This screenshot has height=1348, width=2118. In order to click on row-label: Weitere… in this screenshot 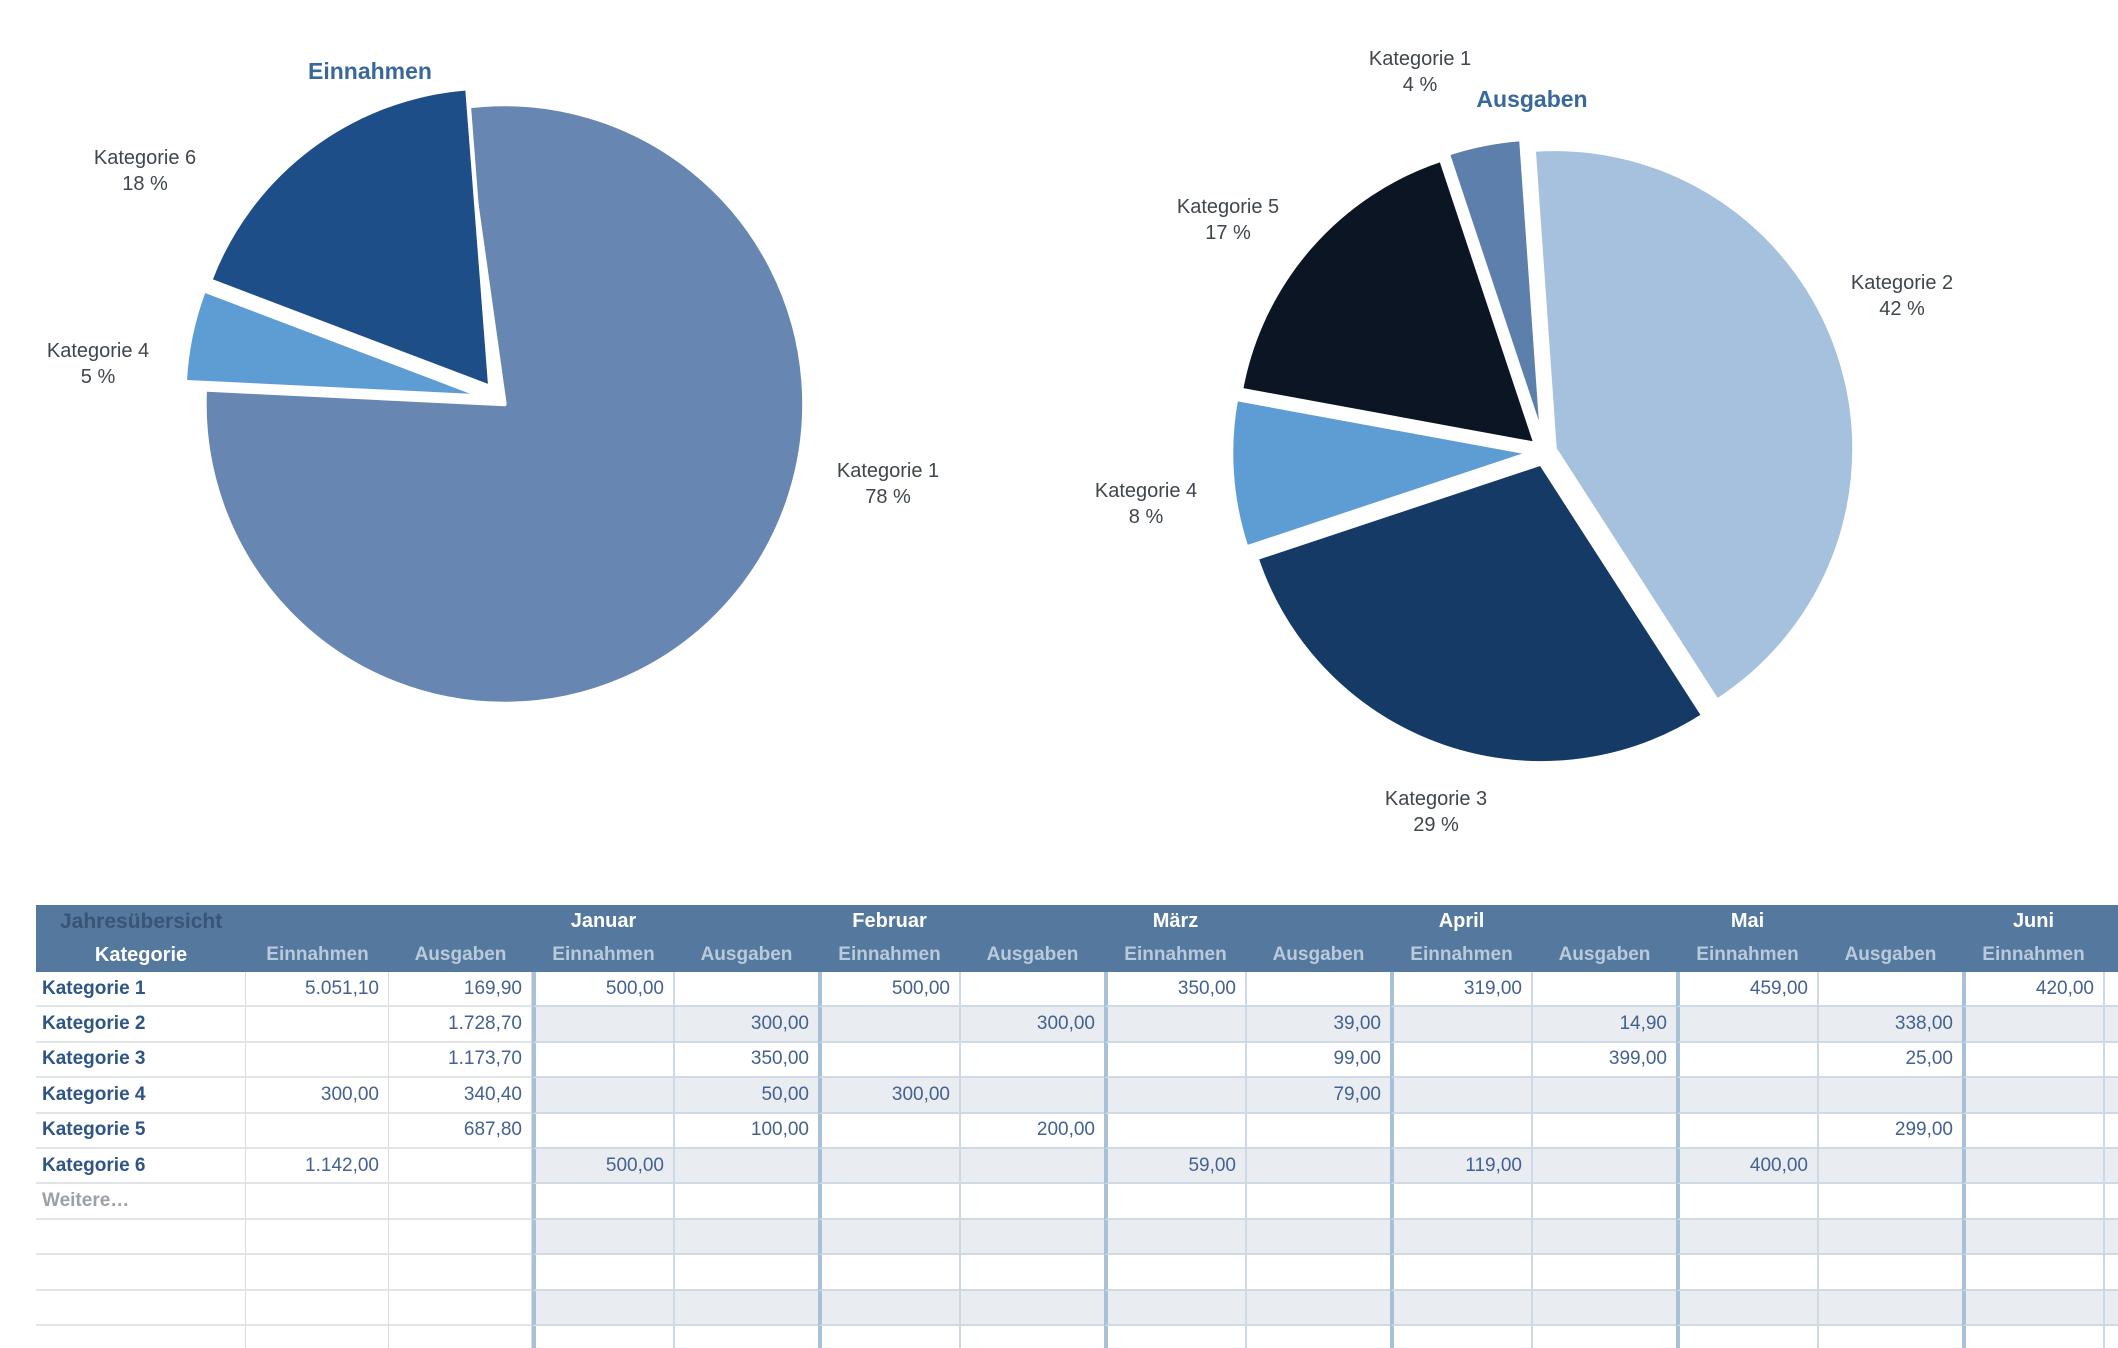, I will do `click(141, 1202)`.